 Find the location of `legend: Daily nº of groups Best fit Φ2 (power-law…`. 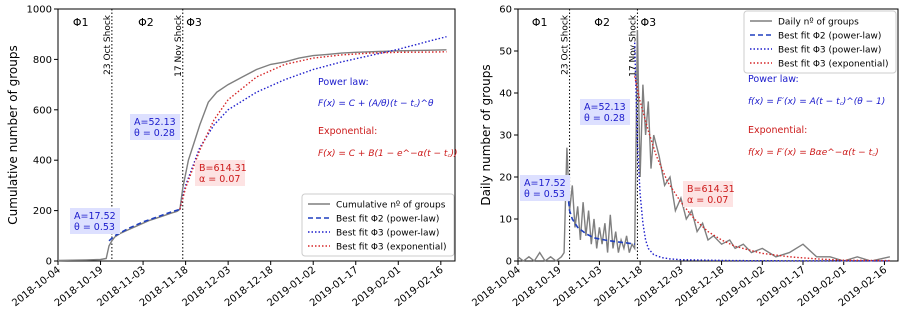

legend: Daily nº of groups Best fit Φ2 (power-law… is located at coordinates (820, 42).